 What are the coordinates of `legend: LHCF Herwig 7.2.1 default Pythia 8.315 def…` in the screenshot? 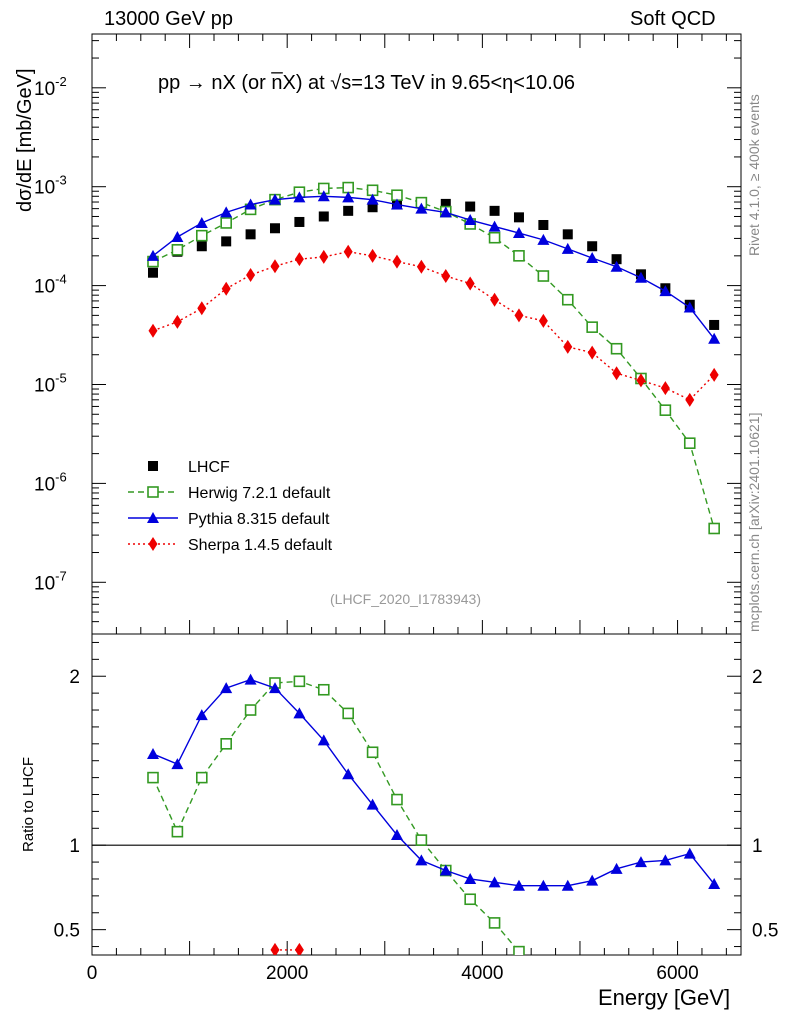 It's located at (230, 506).